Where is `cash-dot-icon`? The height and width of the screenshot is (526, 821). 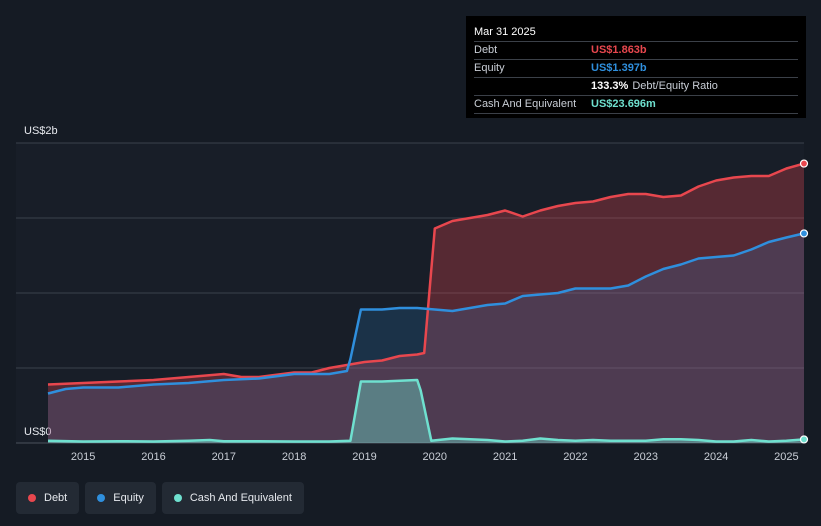
cash-dot-icon is located at coordinates (177, 498).